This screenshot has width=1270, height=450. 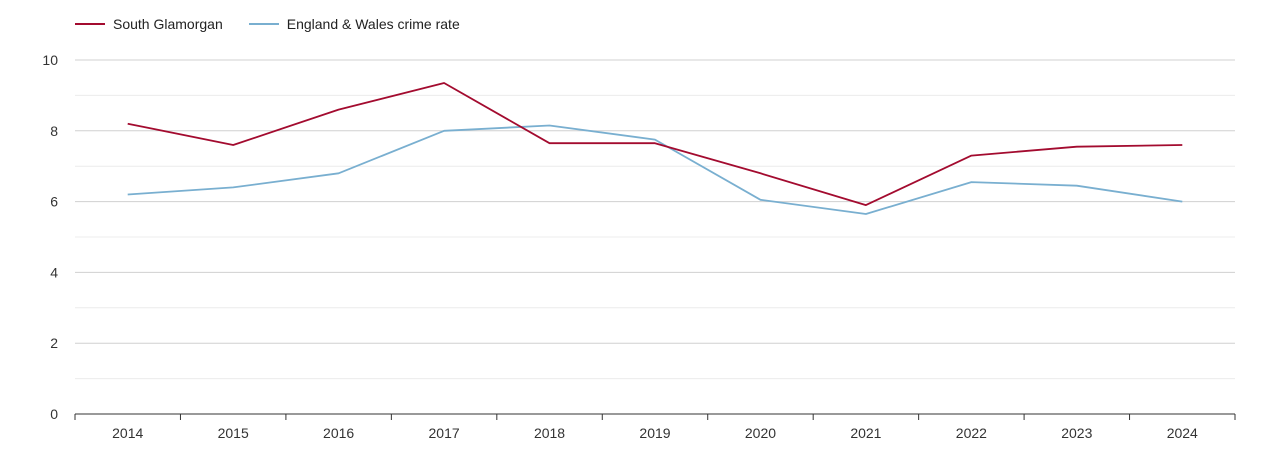 I want to click on x-tick-label: 2019, so click(x=654, y=433).